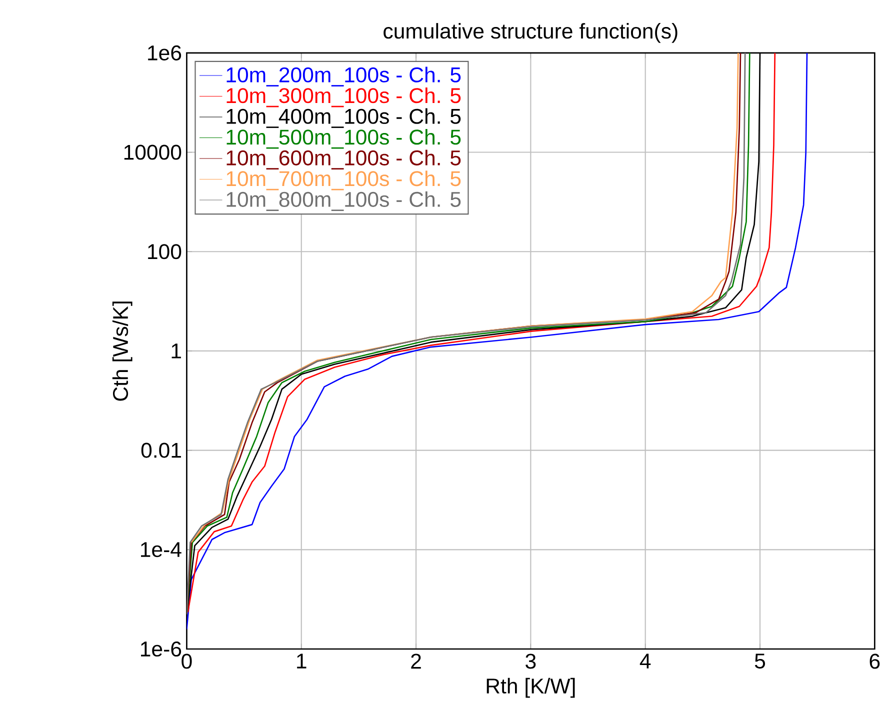 This screenshot has width=885, height=721. Describe the element at coordinates (187, 661) in the screenshot. I see `x-tick-label: 0` at that location.